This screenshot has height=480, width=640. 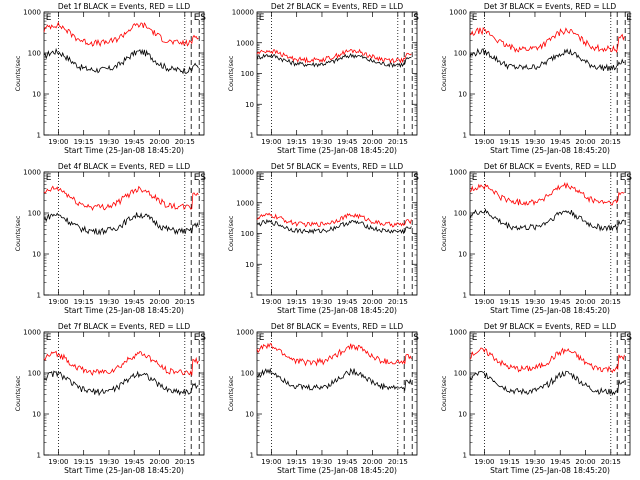 I want to click on chart-title: Det 8f BLACK = Events, RED = LLD, so click(x=337, y=326).